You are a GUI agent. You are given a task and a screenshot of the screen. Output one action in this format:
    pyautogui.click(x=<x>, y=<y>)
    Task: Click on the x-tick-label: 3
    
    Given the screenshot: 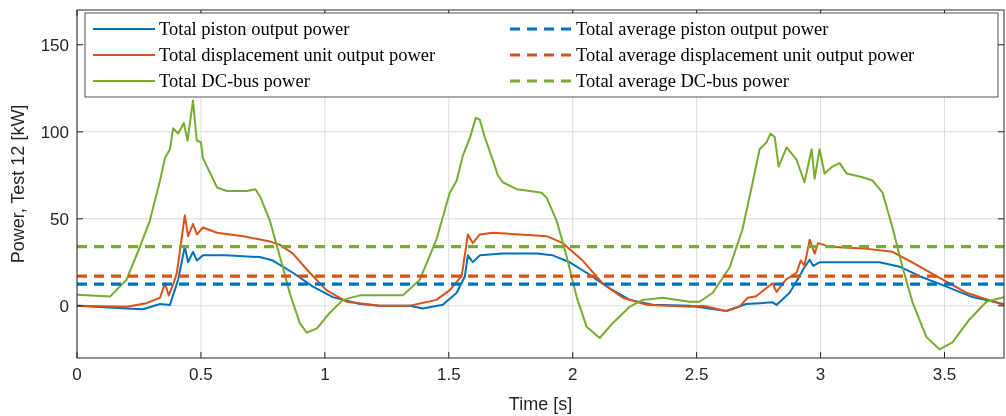 What is the action you would take?
    pyautogui.click(x=820, y=374)
    